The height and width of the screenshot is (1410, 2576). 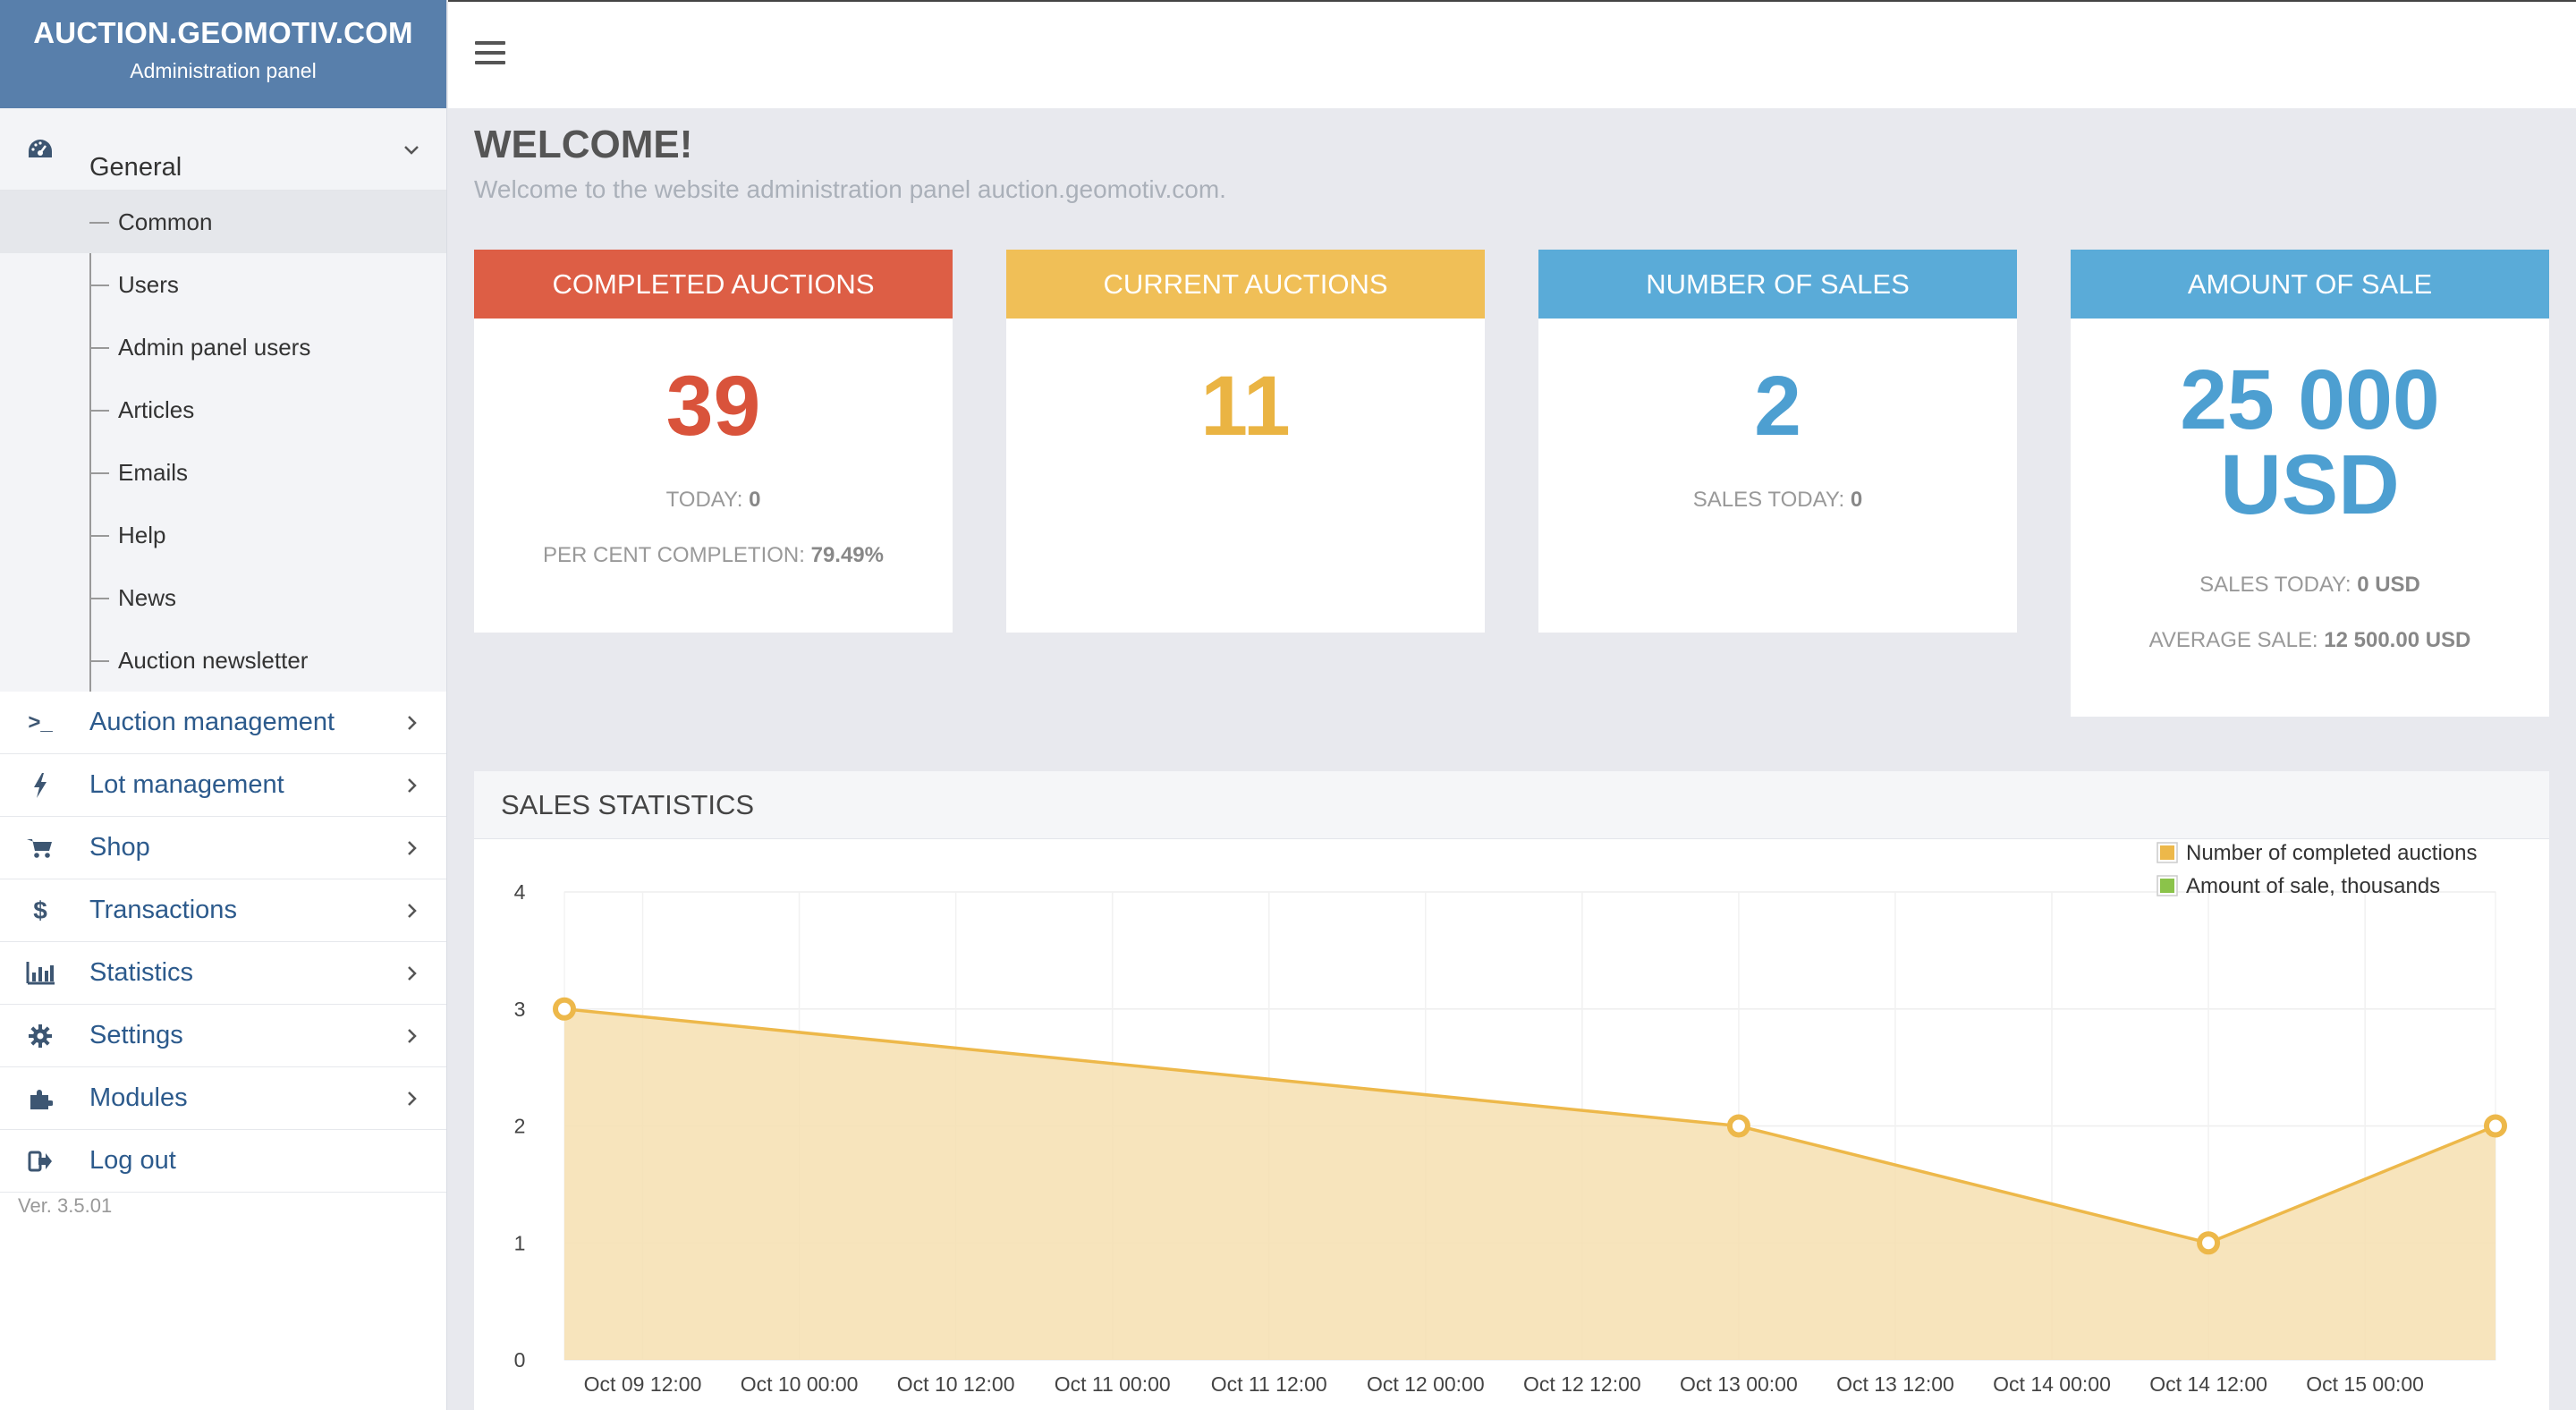 What do you see at coordinates (755, 500) in the screenshot?
I see `card-today-value: 0` at bounding box center [755, 500].